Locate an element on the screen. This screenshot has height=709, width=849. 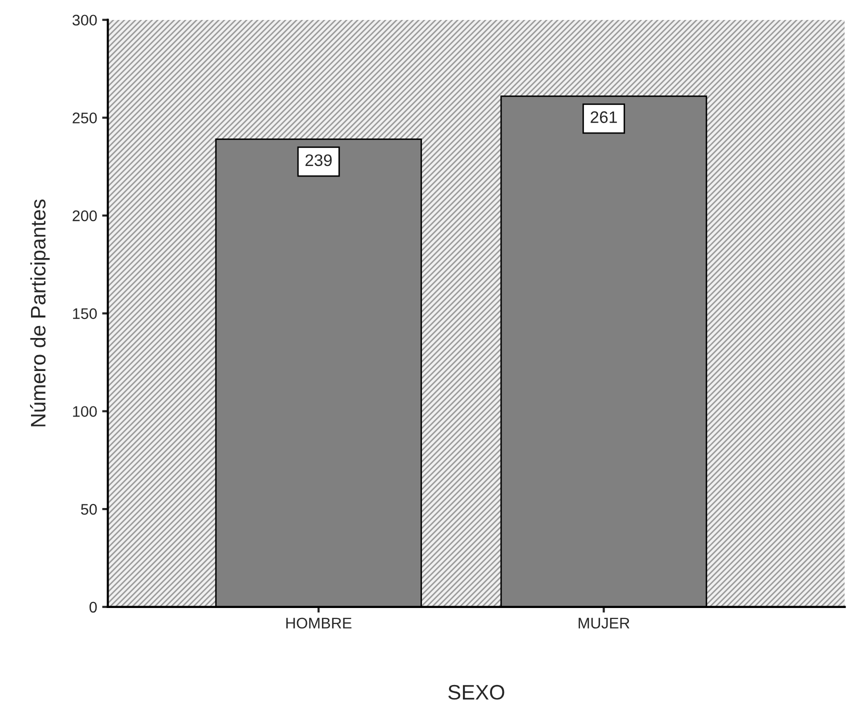
data-label: 239 is located at coordinates (319, 160).